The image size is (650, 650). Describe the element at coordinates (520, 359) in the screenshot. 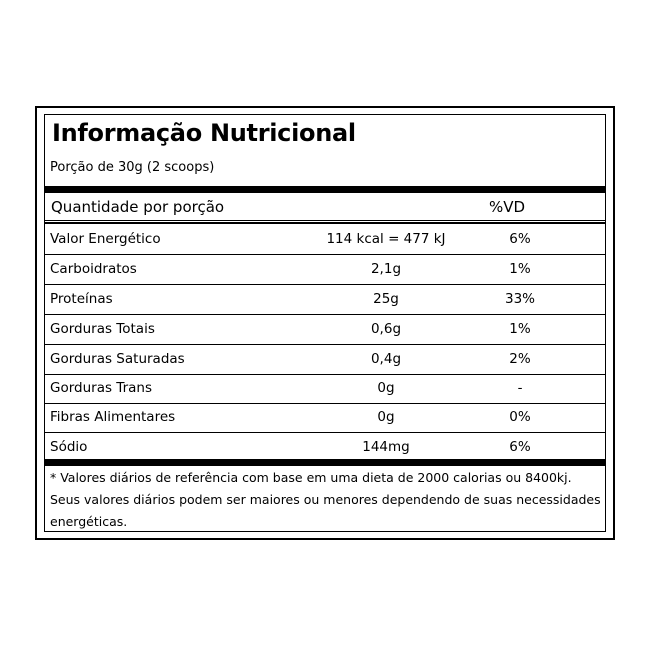

I see `nutrient-vd: 2%` at that location.